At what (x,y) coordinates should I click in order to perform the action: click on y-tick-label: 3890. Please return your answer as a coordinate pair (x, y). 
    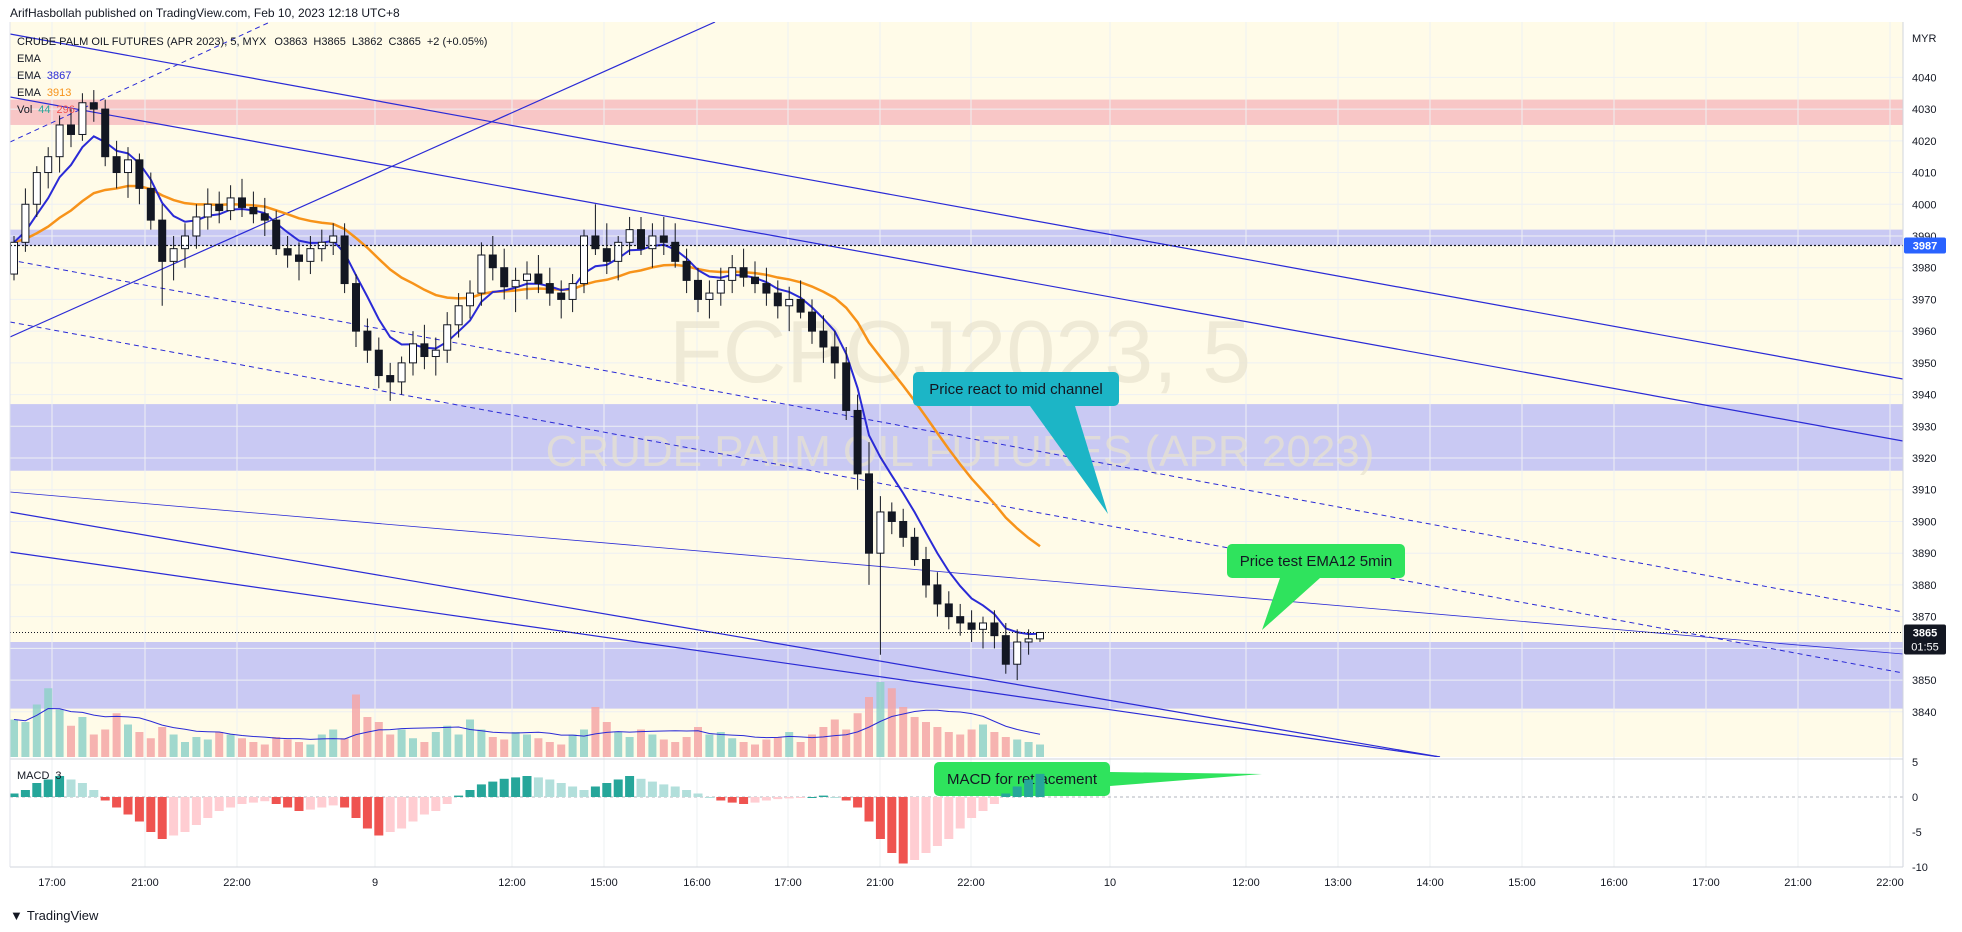
    Looking at the image, I should click on (1924, 554).